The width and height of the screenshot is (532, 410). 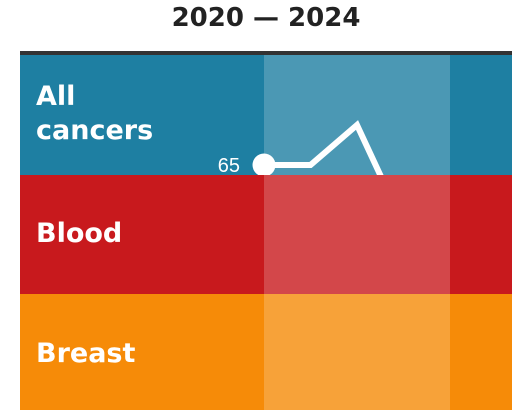 I want to click on start-value-label: 65, so click(x=229, y=165).